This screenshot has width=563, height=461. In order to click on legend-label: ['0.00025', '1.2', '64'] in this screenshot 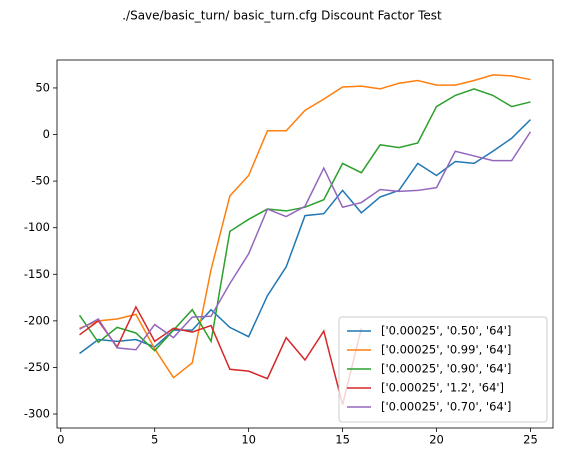, I will do `click(442, 388)`.